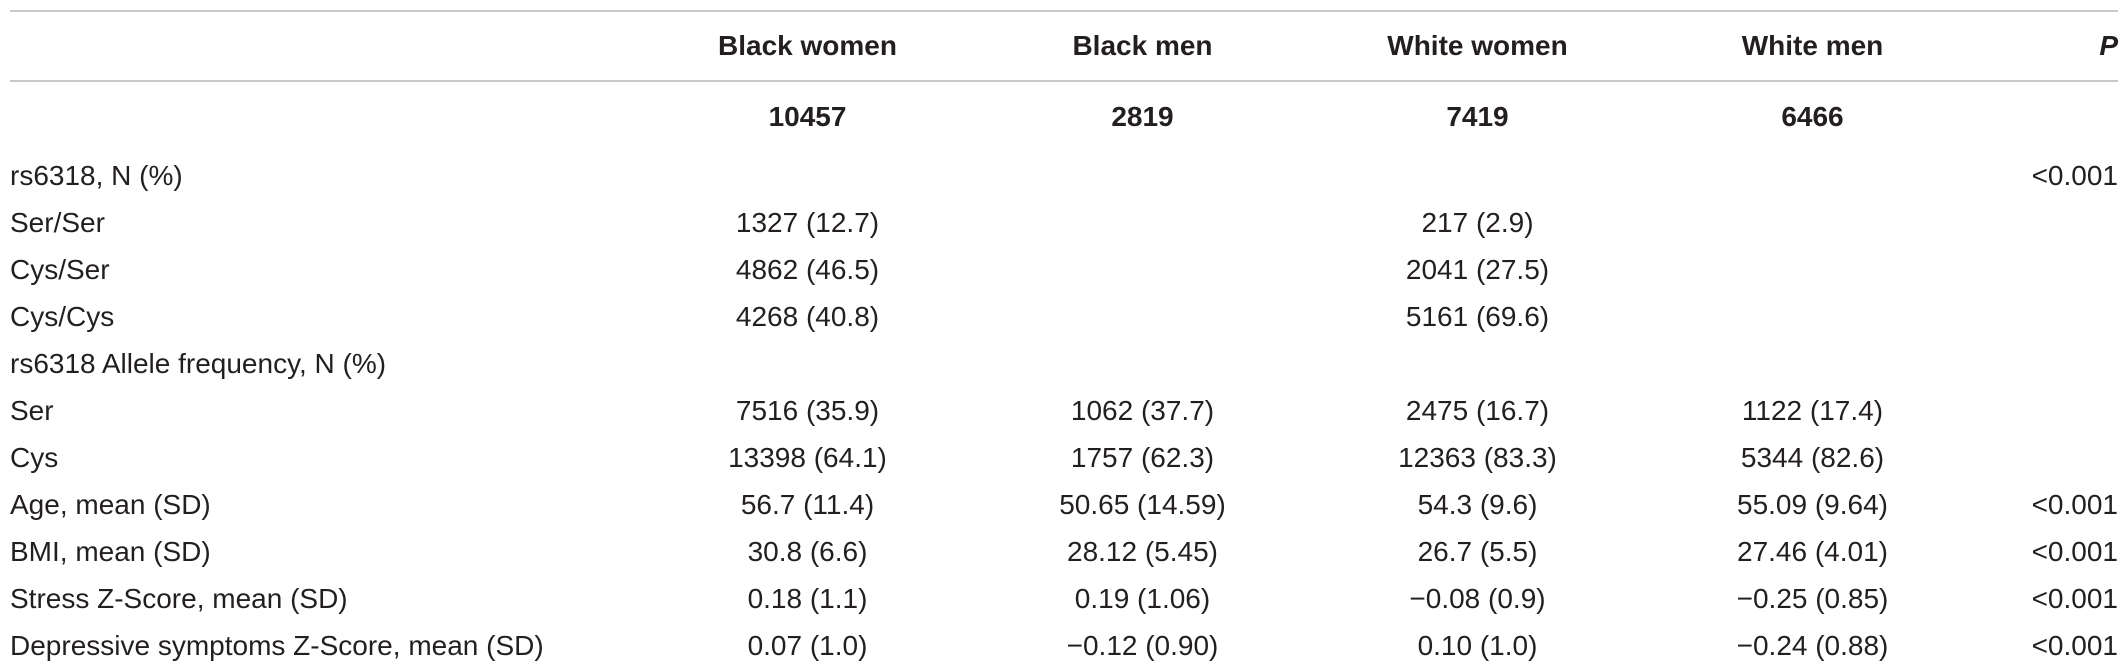 The width and height of the screenshot is (2128, 669). Describe the element at coordinates (1477, 551) in the screenshot. I see `cell-white-women: 26.7 (5.5)` at that location.